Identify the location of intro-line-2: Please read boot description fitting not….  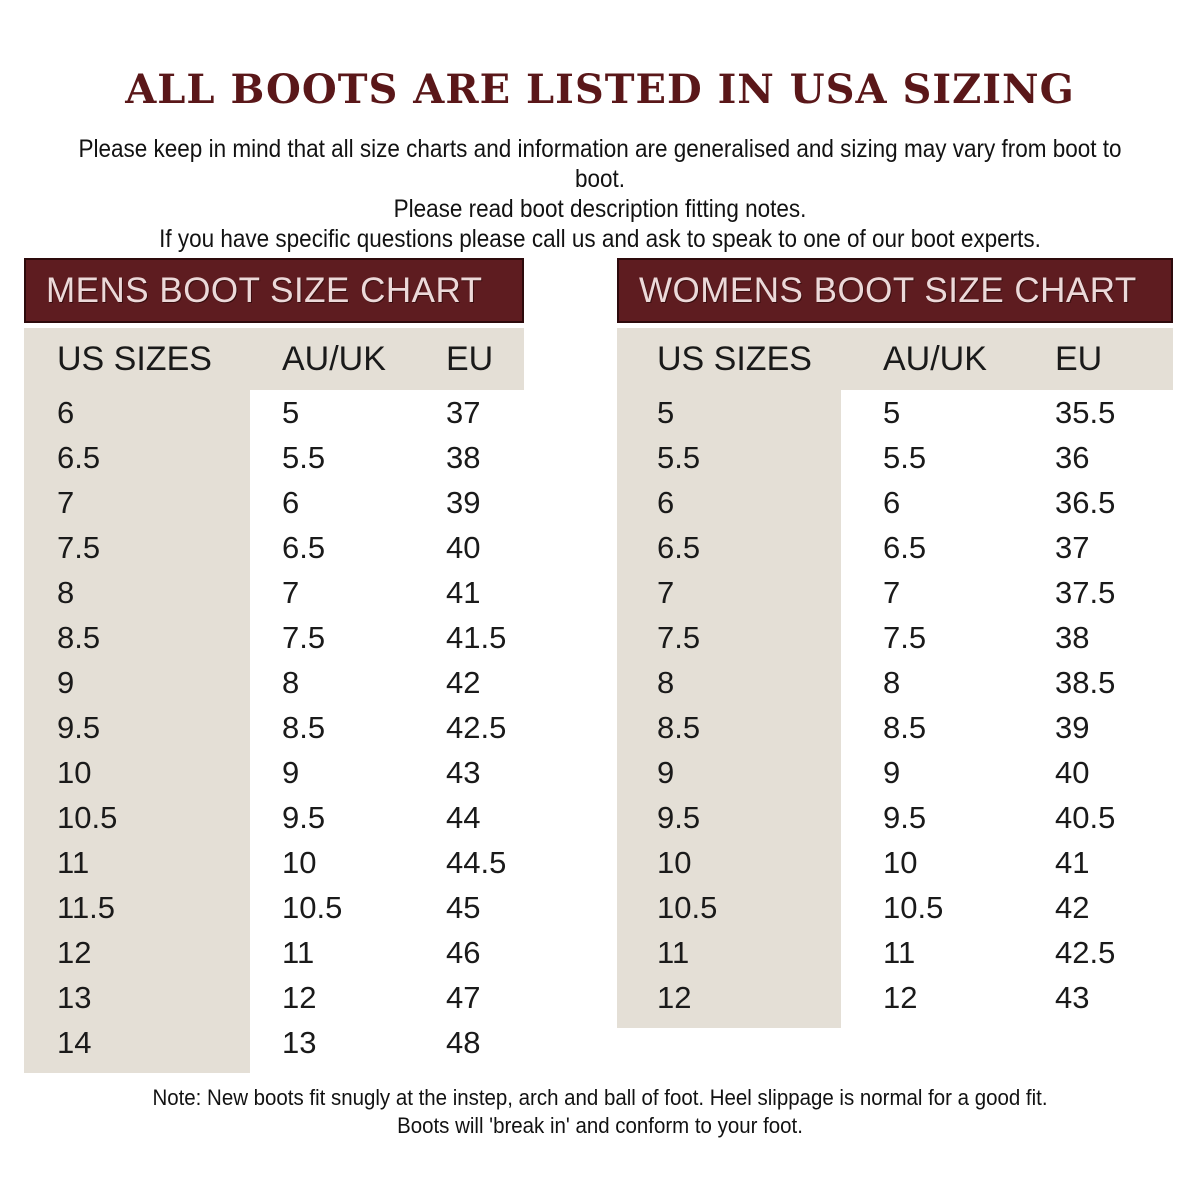
(600, 209).